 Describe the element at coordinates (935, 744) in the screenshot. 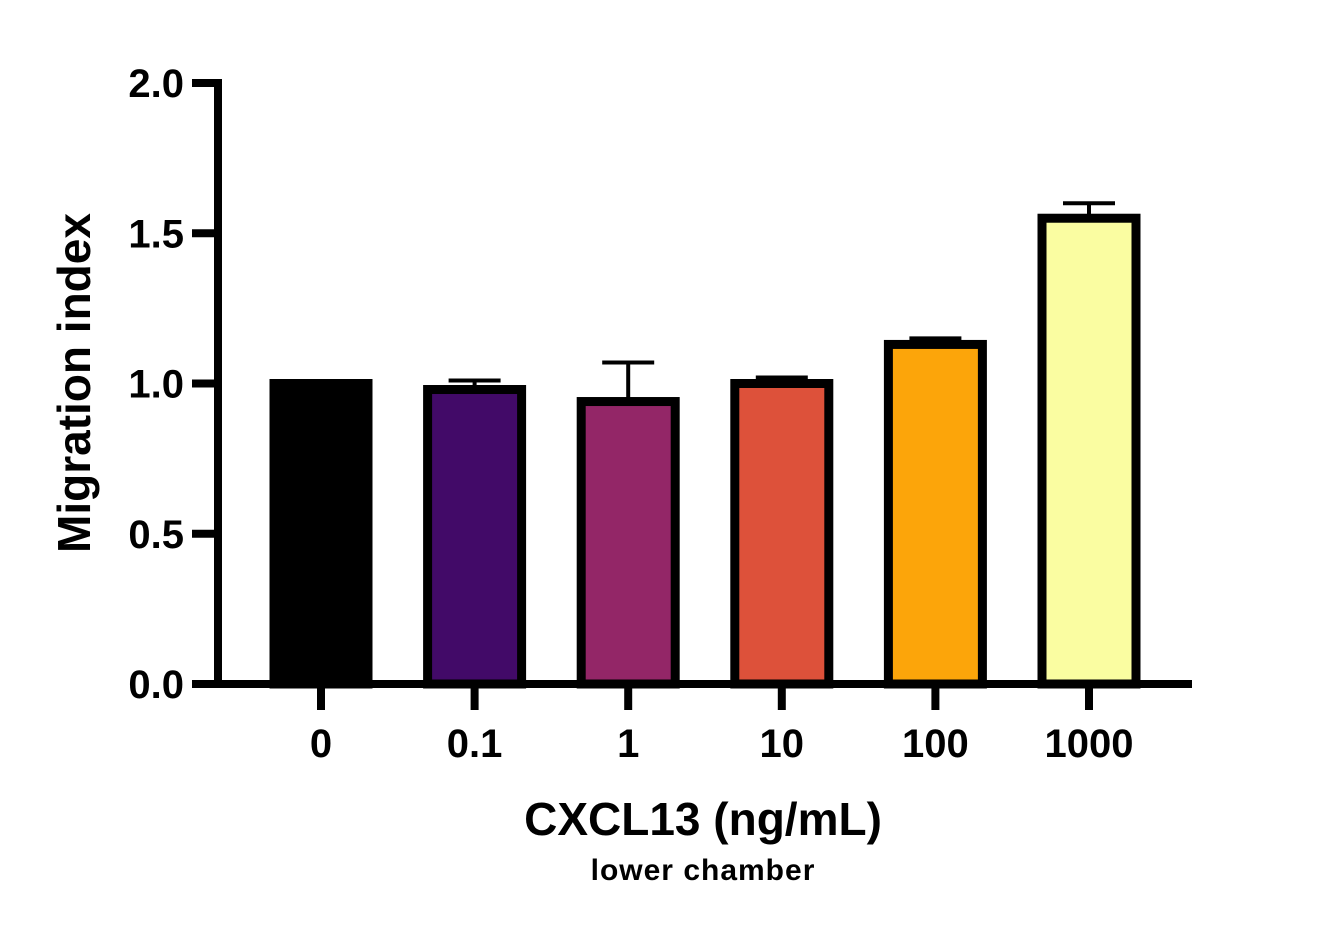

I see `x-tick-label: 100` at that location.